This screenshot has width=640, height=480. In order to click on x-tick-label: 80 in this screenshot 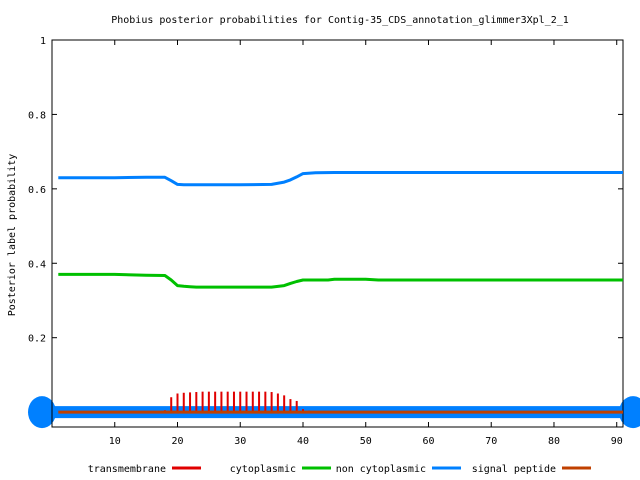, I will do `click(554, 441)`.